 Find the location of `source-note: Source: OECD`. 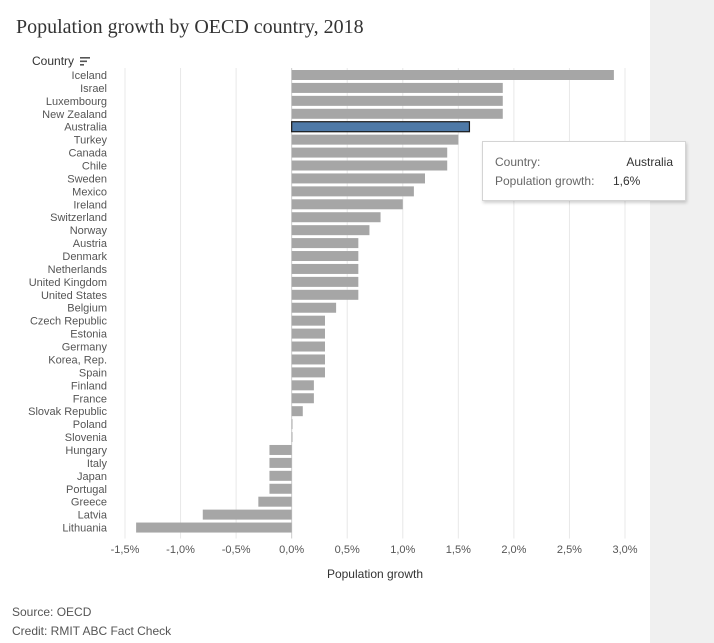

source-note: Source: OECD is located at coordinates (52, 612).